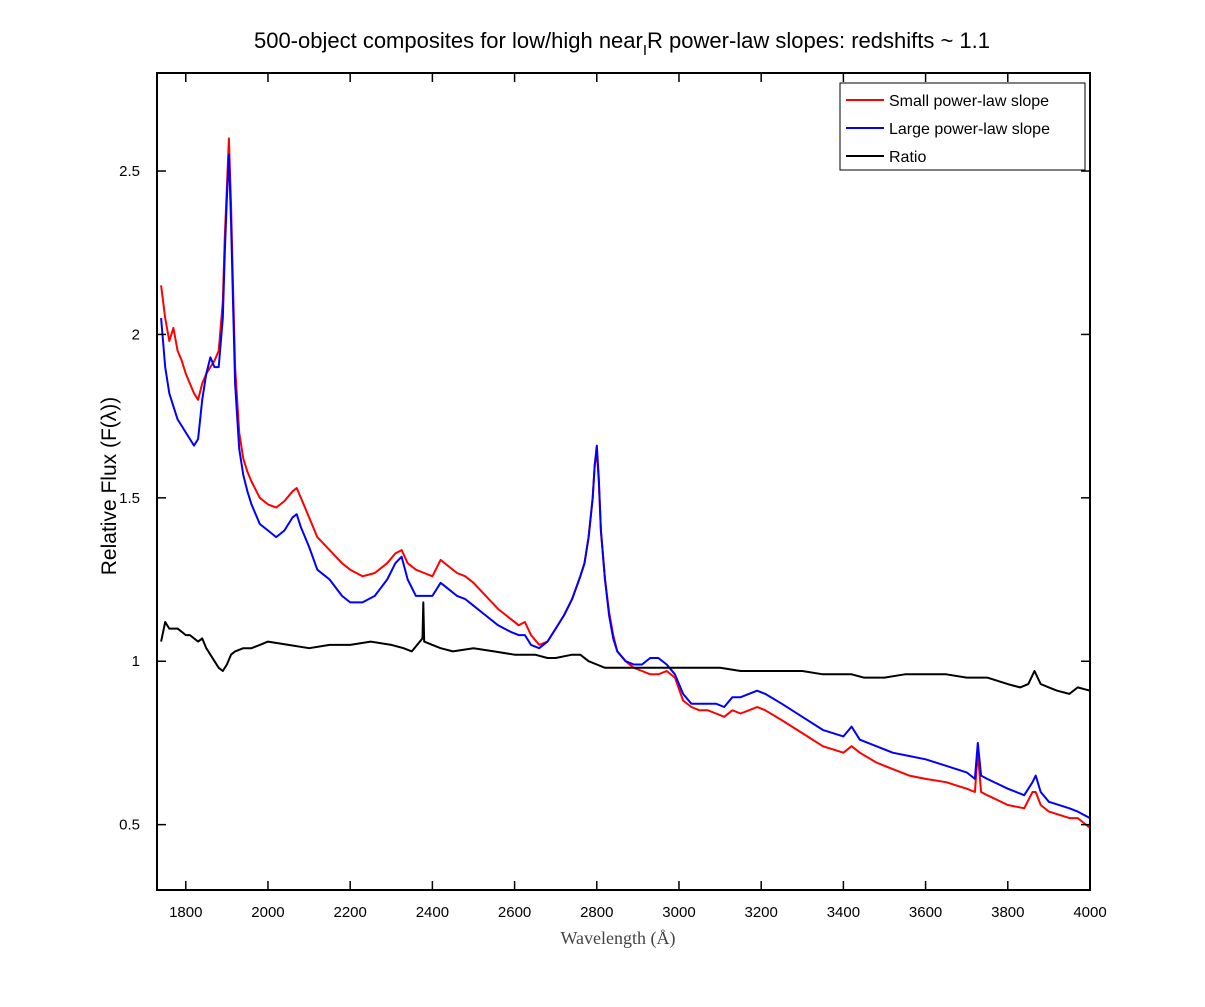 Image resolution: width=1205 pixels, height=1007 pixels. Describe the element at coordinates (761, 912) in the screenshot. I see `x-tick-label: 3200` at that location.